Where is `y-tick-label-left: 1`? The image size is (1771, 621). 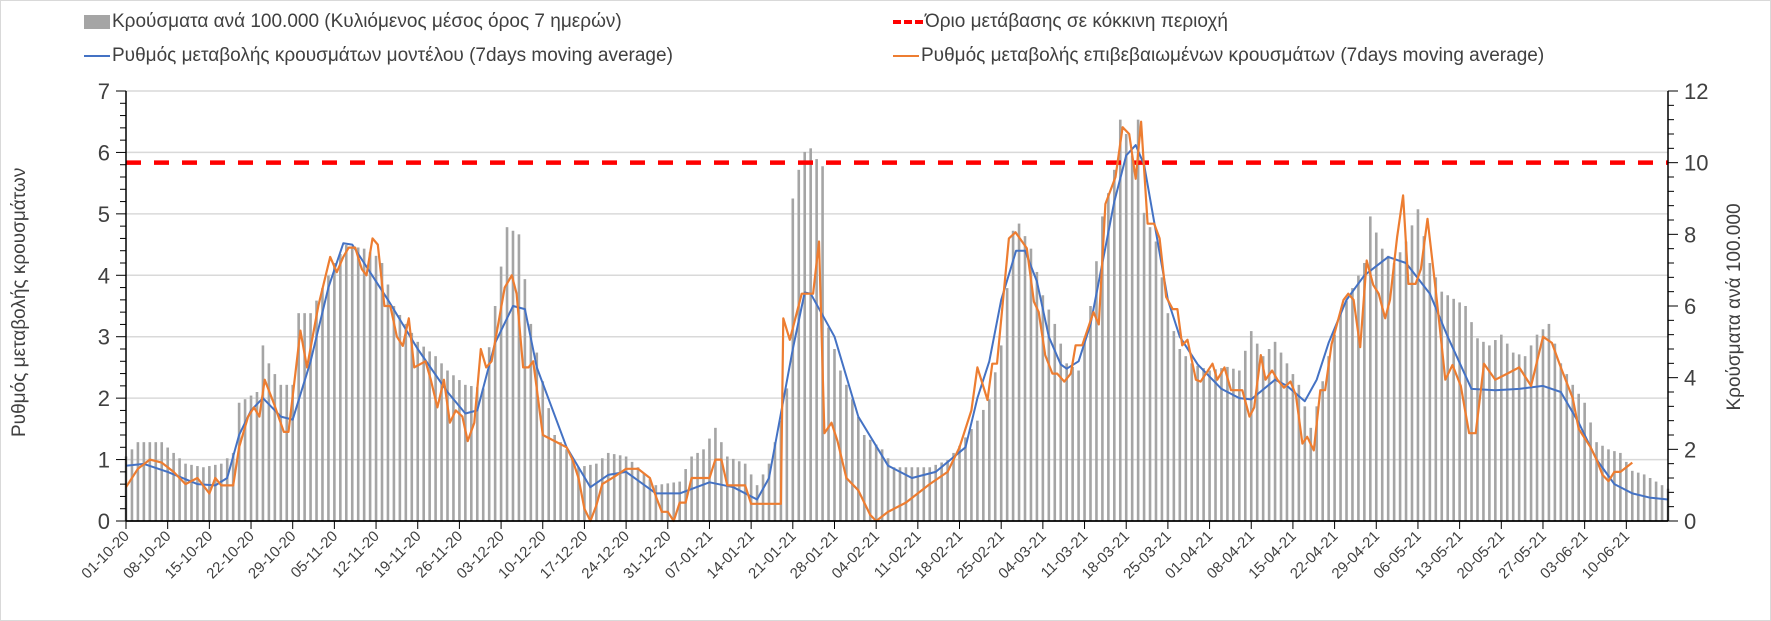 y-tick-label-left: 1 is located at coordinates (104, 460).